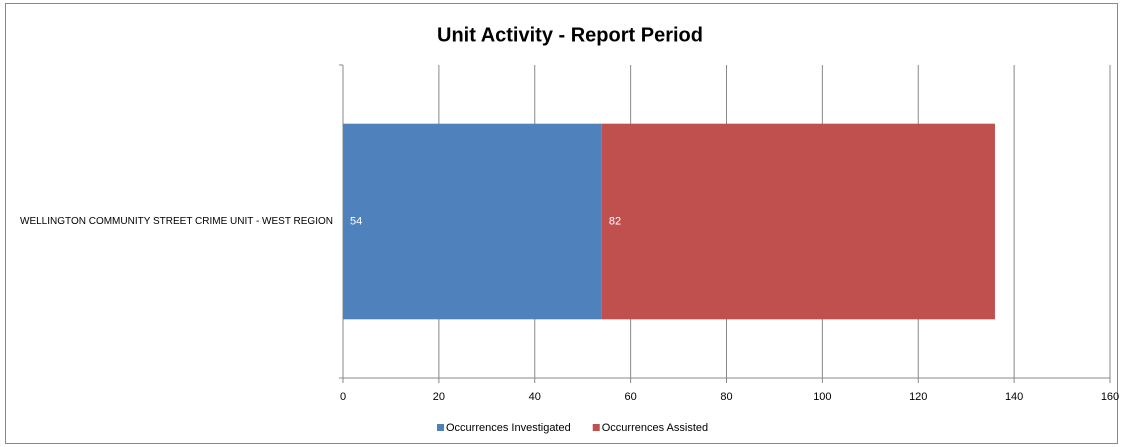 Image resolution: width=1122 pixels, height=447 pixels. Describe the element at coordinates (508, 428) in the screenshot. I see `legend-label: Occurrences Investigated` at that location.